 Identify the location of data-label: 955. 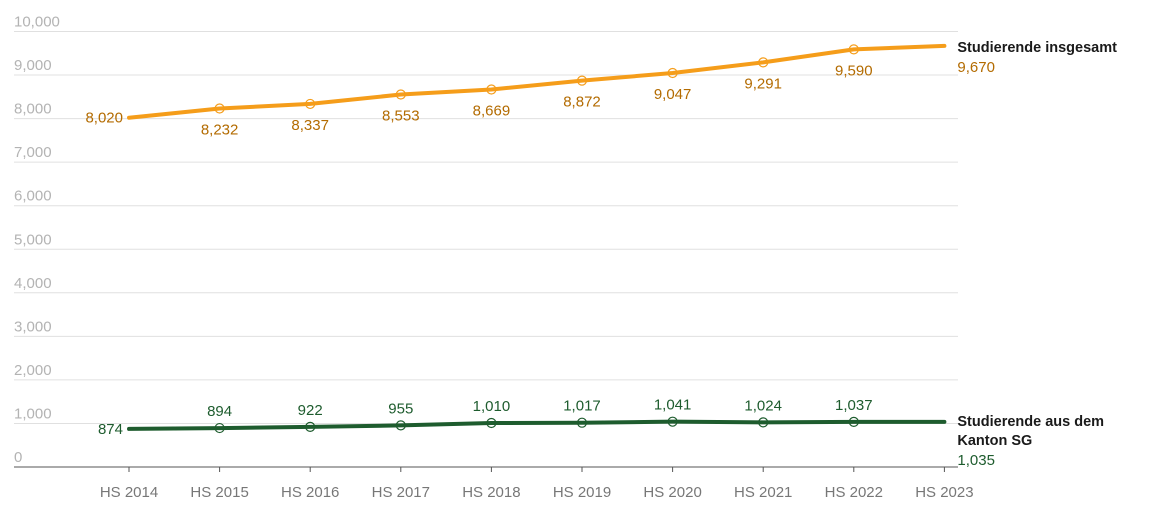
(400, 408).